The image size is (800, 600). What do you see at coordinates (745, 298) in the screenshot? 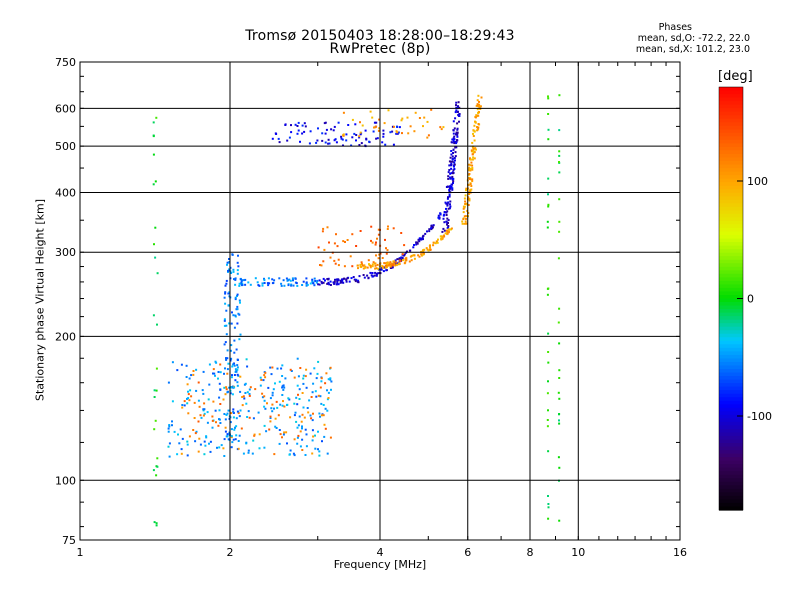
I see `colorbar: -100 0 100` at bounding box center [745, 298].